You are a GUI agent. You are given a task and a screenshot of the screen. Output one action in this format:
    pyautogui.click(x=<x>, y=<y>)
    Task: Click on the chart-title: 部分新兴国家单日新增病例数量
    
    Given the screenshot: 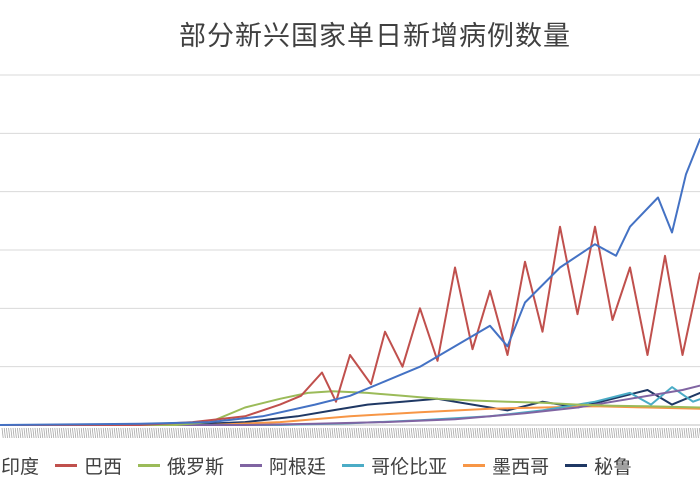 What is the action you would take?
    pyautogui.click(x=375, y=36)
    